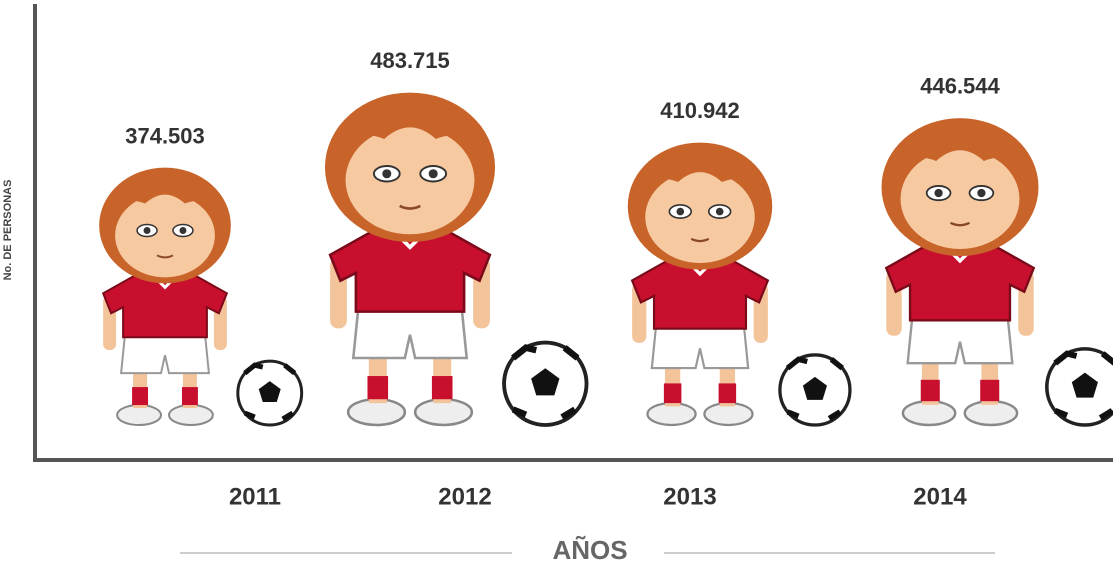 Image resolution: width=1113 pixels, height=568 pixels. I want to click on value-label: 446.544, so click(960, 86).